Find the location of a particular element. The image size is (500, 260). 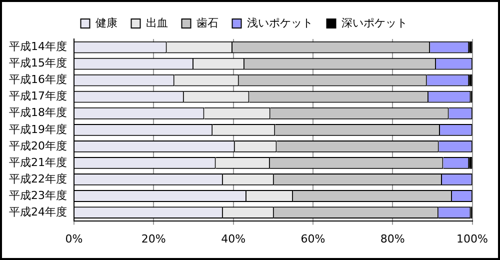

x-tick-label: 100% is located at coordinates (472, 239).